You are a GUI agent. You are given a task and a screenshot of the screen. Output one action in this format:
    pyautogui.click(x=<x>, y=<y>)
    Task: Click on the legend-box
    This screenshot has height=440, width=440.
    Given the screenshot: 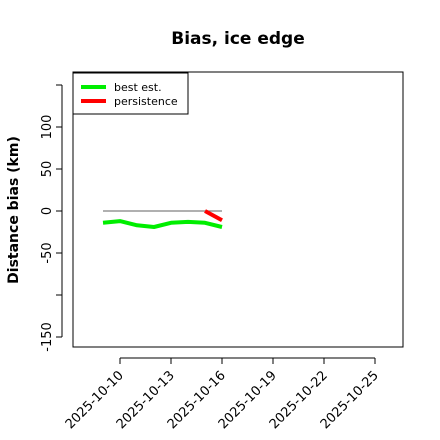 What is the action you would take?
    pyautogui.click(x=130, y=93)
    